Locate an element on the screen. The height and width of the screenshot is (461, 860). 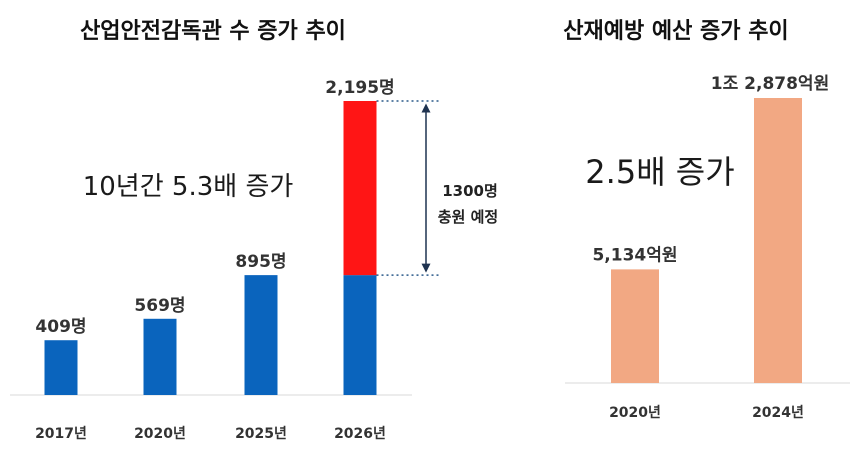
budget-label-1: 1조 2,878억원 is located at coordinates (770, 84).